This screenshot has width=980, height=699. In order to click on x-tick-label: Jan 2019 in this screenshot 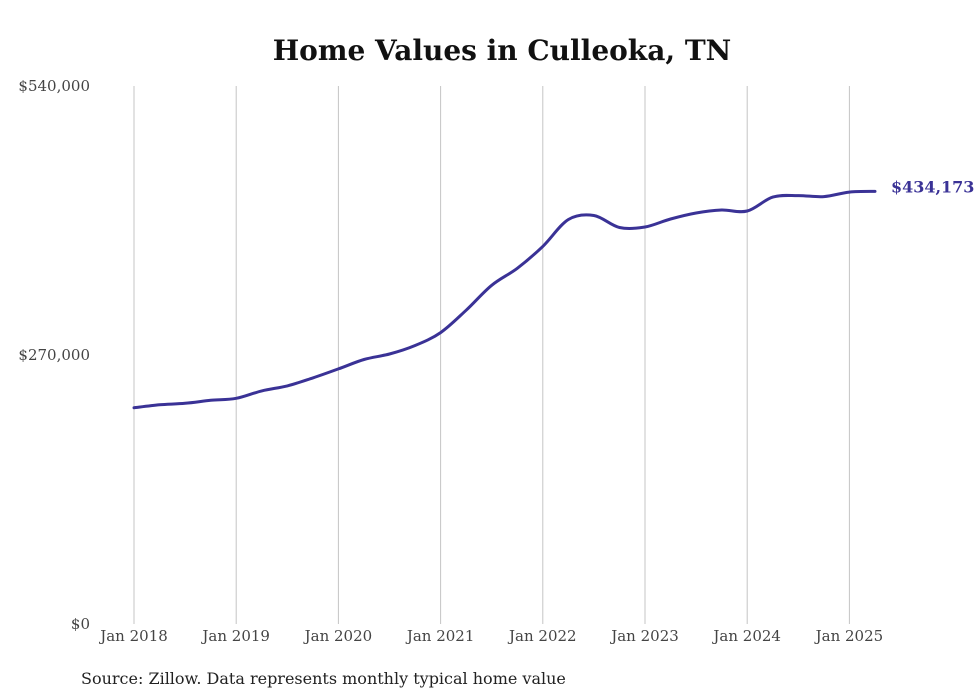, I will do `click(235, 636)`.